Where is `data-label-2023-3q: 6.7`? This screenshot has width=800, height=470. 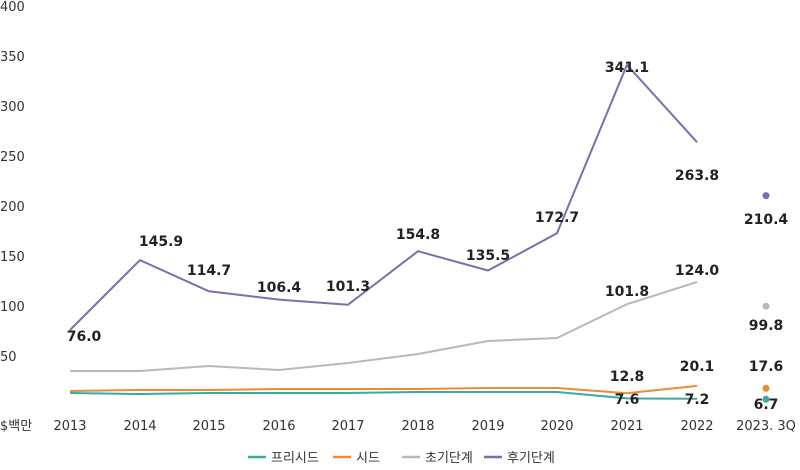
data-label-2023-3q: 6.7 is located at coordinates (766, 405).